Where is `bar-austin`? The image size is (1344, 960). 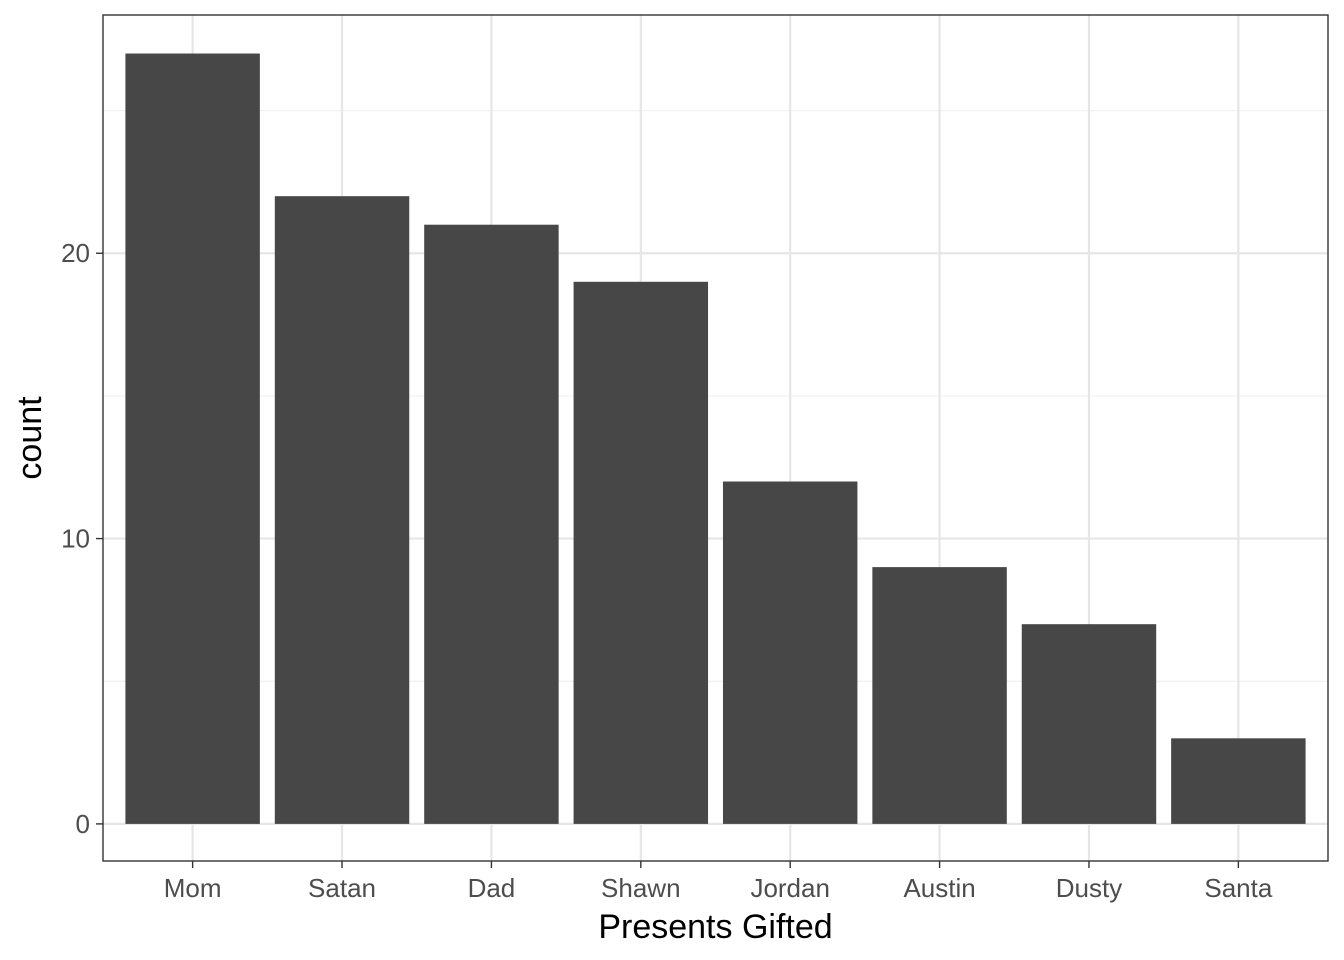
bar-austin is located at coordinates (939, 695).